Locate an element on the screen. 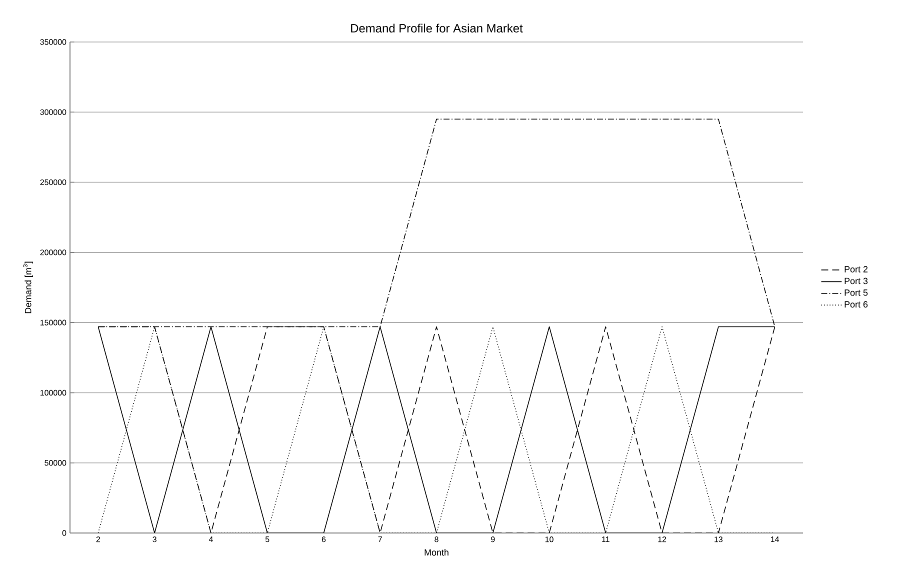 This screenshot has width=899, height=575. legend-label: Port 5 is located at coordinates (856, 293).